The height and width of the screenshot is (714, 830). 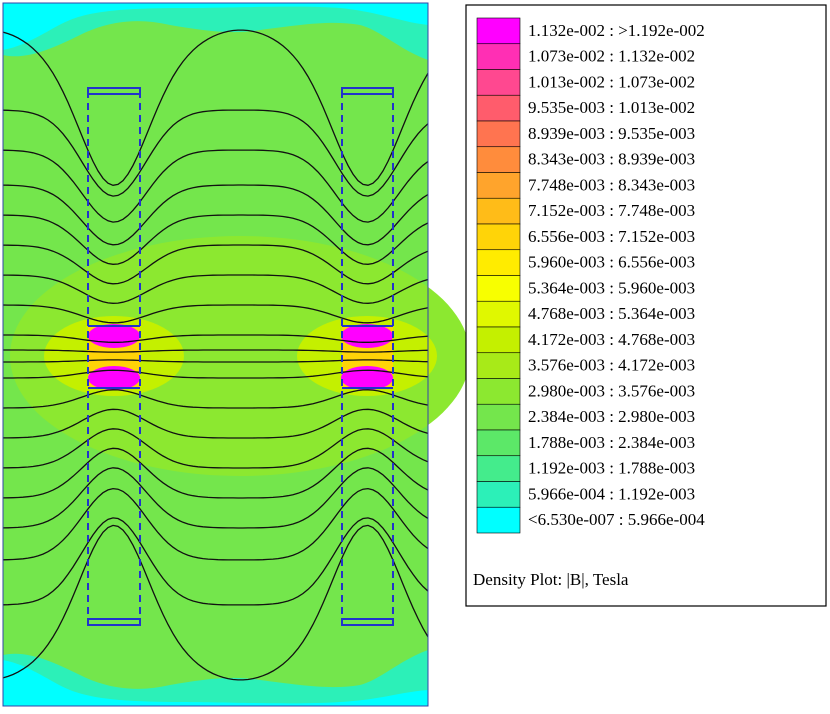 I want to click on left-pole-top, so click(x=114, y=336).